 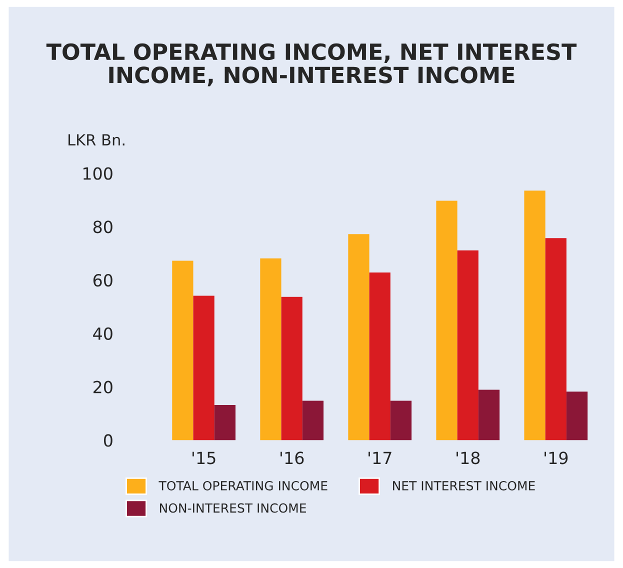 I want to click on legend-label: TOTAL OPERATING INCOME, so click(x=243, y=485).